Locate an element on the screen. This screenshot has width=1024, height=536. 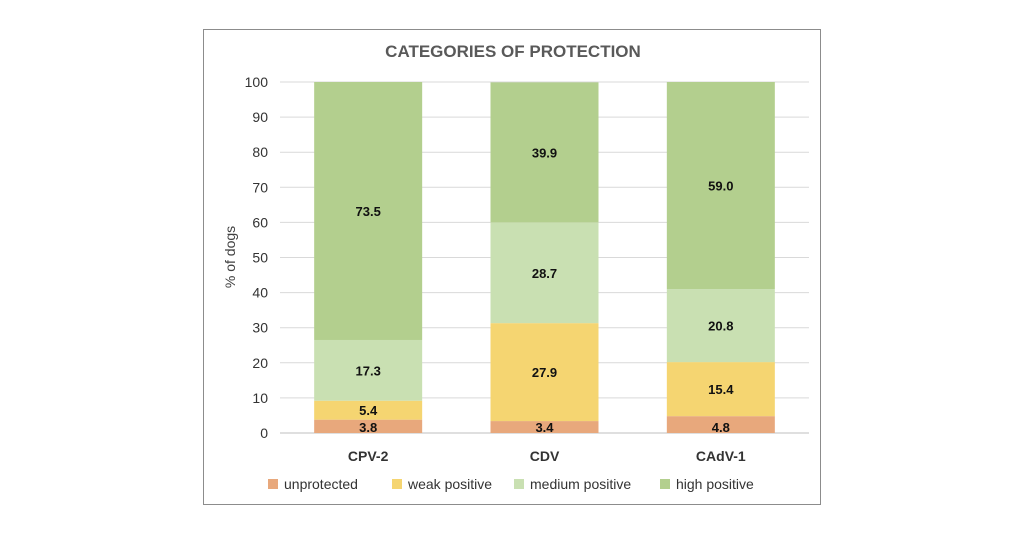
y-tick-label: 40 is located at coordinates (260, 293).